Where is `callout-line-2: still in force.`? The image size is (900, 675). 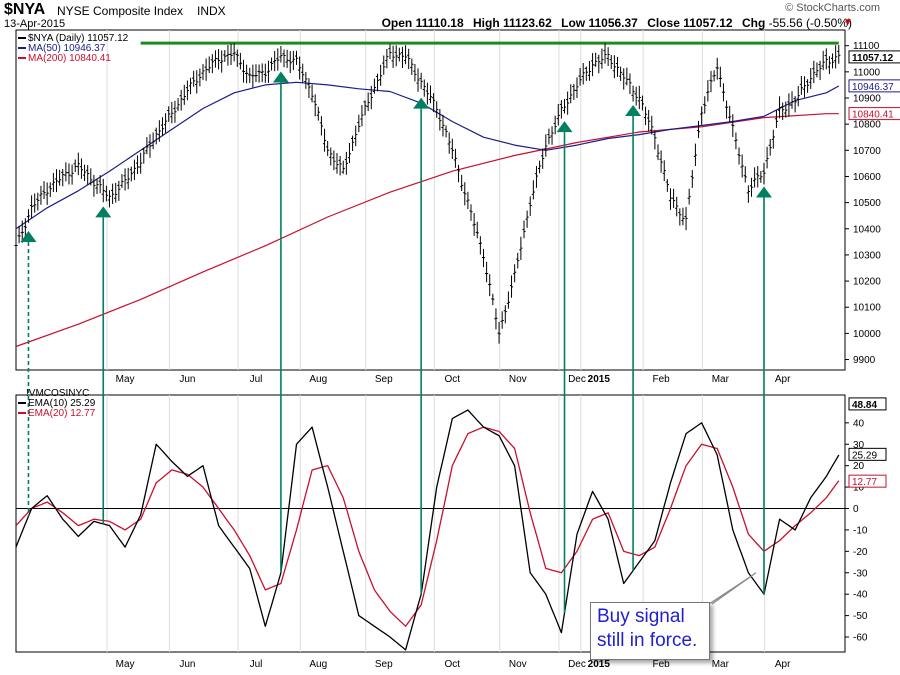 callout-line-2: still in force. is located at coordinates (647, 640).